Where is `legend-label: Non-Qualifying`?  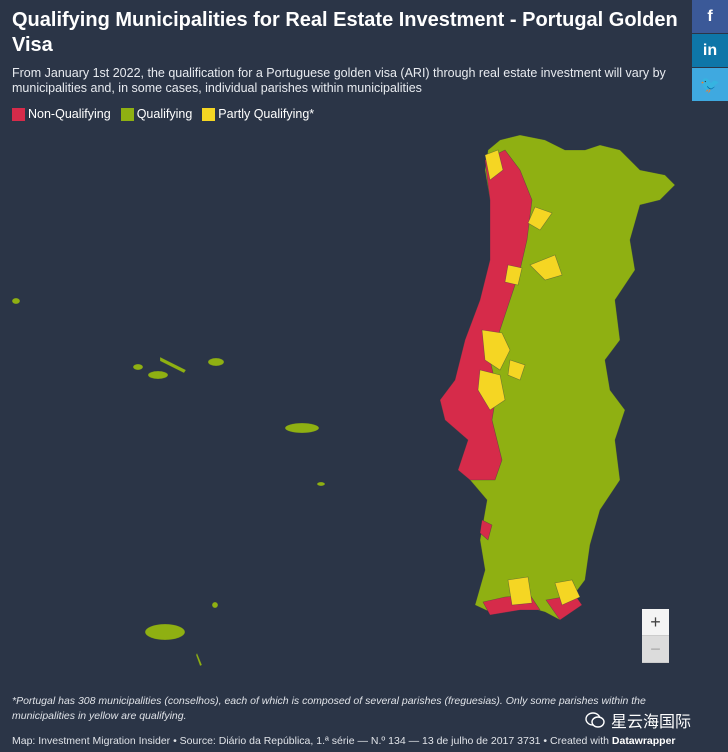 legend-label: Non-Qualifying is located at coordinates (69, 114).